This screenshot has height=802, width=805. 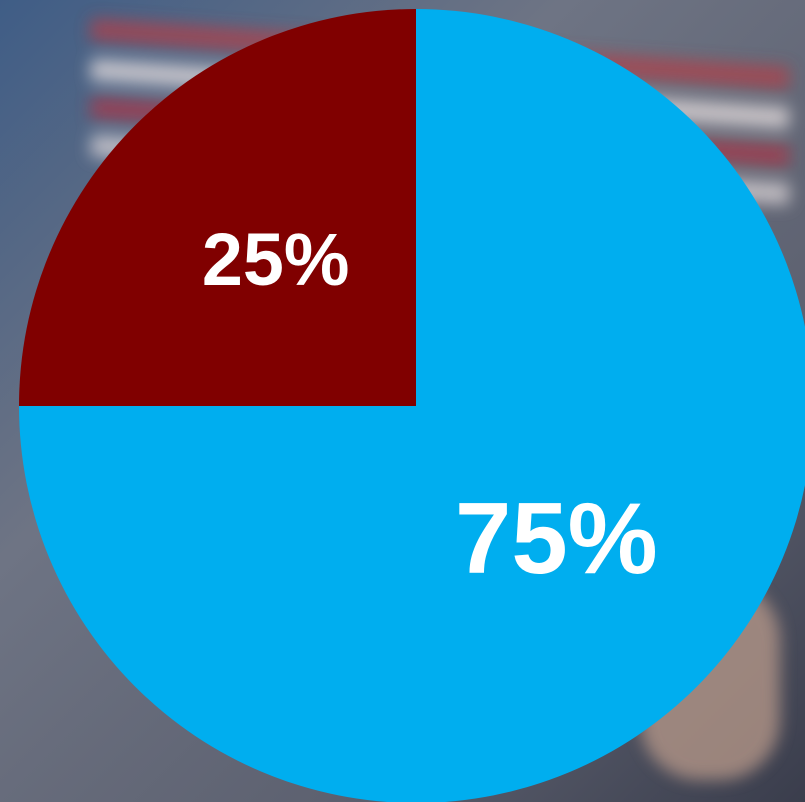 I want to click on data-label: 25%, so click(x=276, y=259).